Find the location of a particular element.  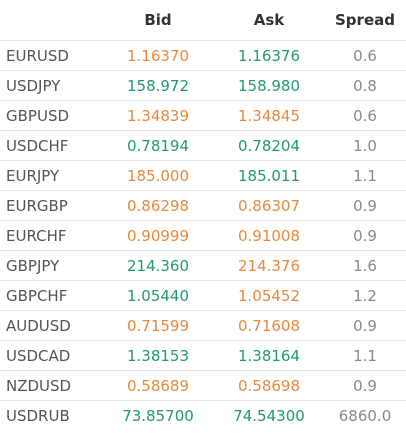

ask-cell: 0.58698 is located at coordinates (269, 385).